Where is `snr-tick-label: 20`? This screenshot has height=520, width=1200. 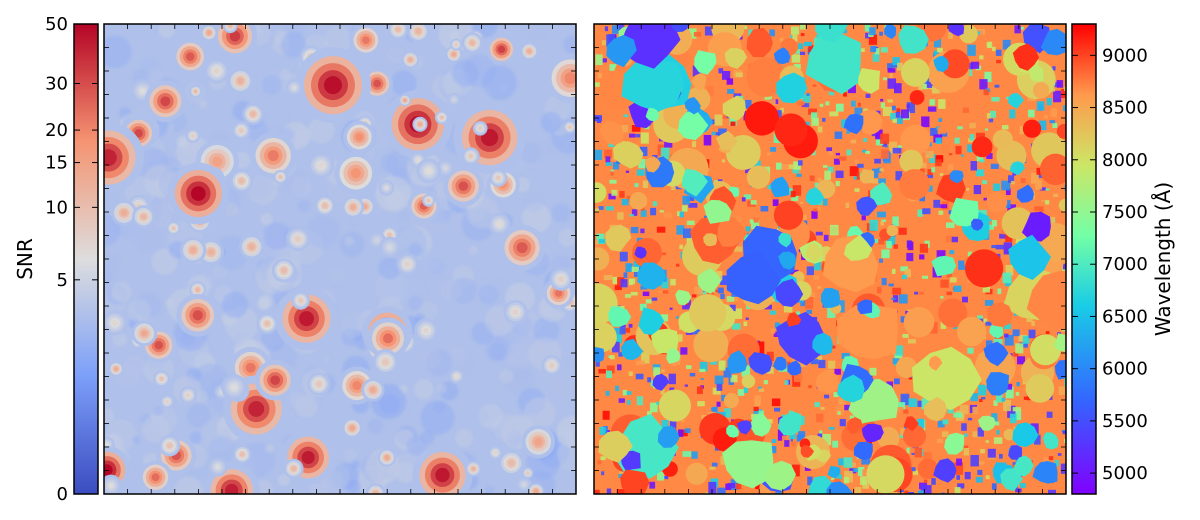 snr-tick-label: 20 is located at coordinates (56, 130).